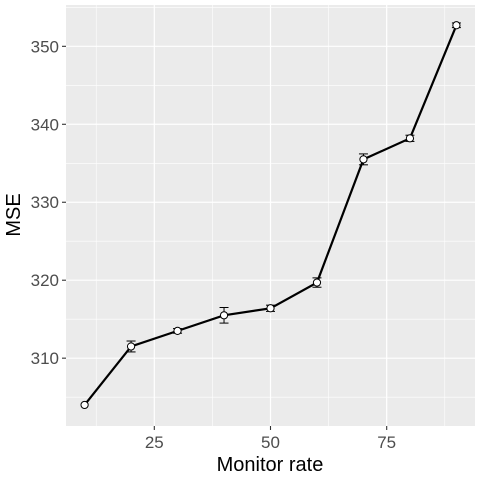  Describe the element at coordinates (14, 214) in the screenshot. I see `y-axis-title: MSE` at that location.